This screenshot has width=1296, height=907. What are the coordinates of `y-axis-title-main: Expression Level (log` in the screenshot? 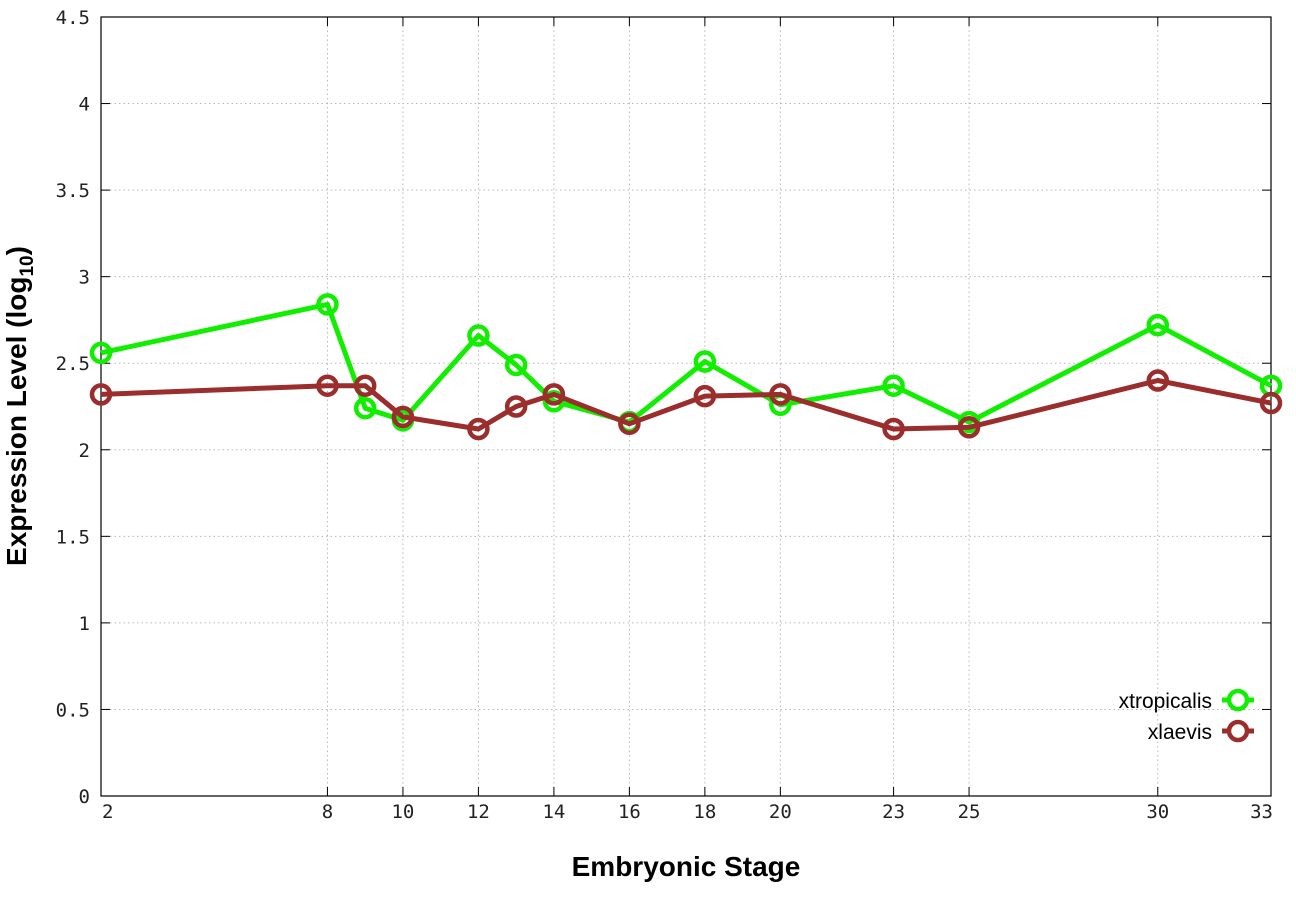 It's located at (16, 421).